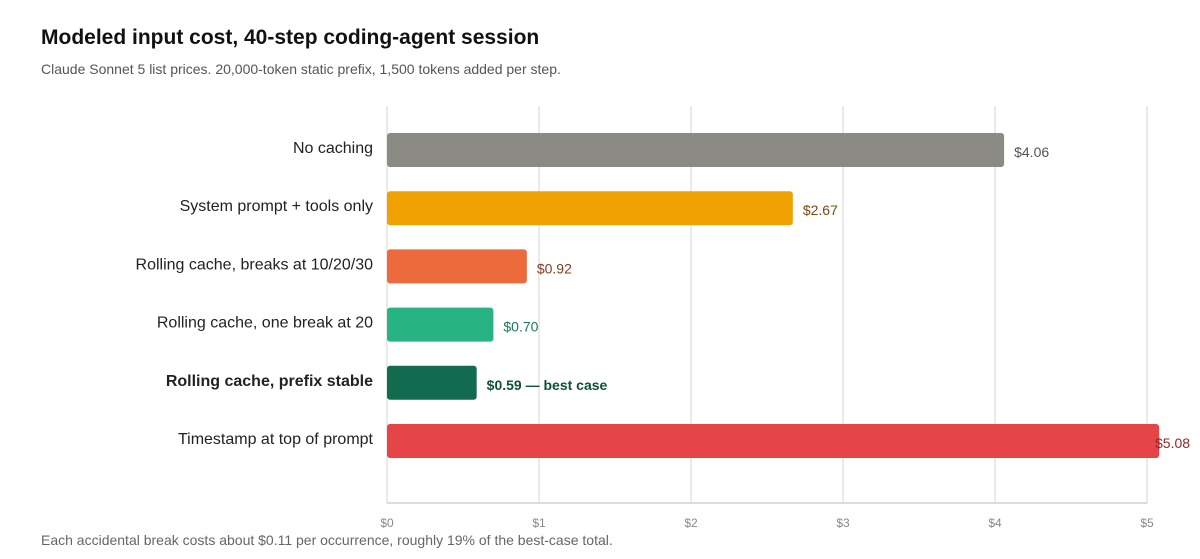 The width and height of the screenshot is (1200, 559). Describe the element at coordinates (539, 523) in the screenshot. I see `x-tick-label: $1` at that location.